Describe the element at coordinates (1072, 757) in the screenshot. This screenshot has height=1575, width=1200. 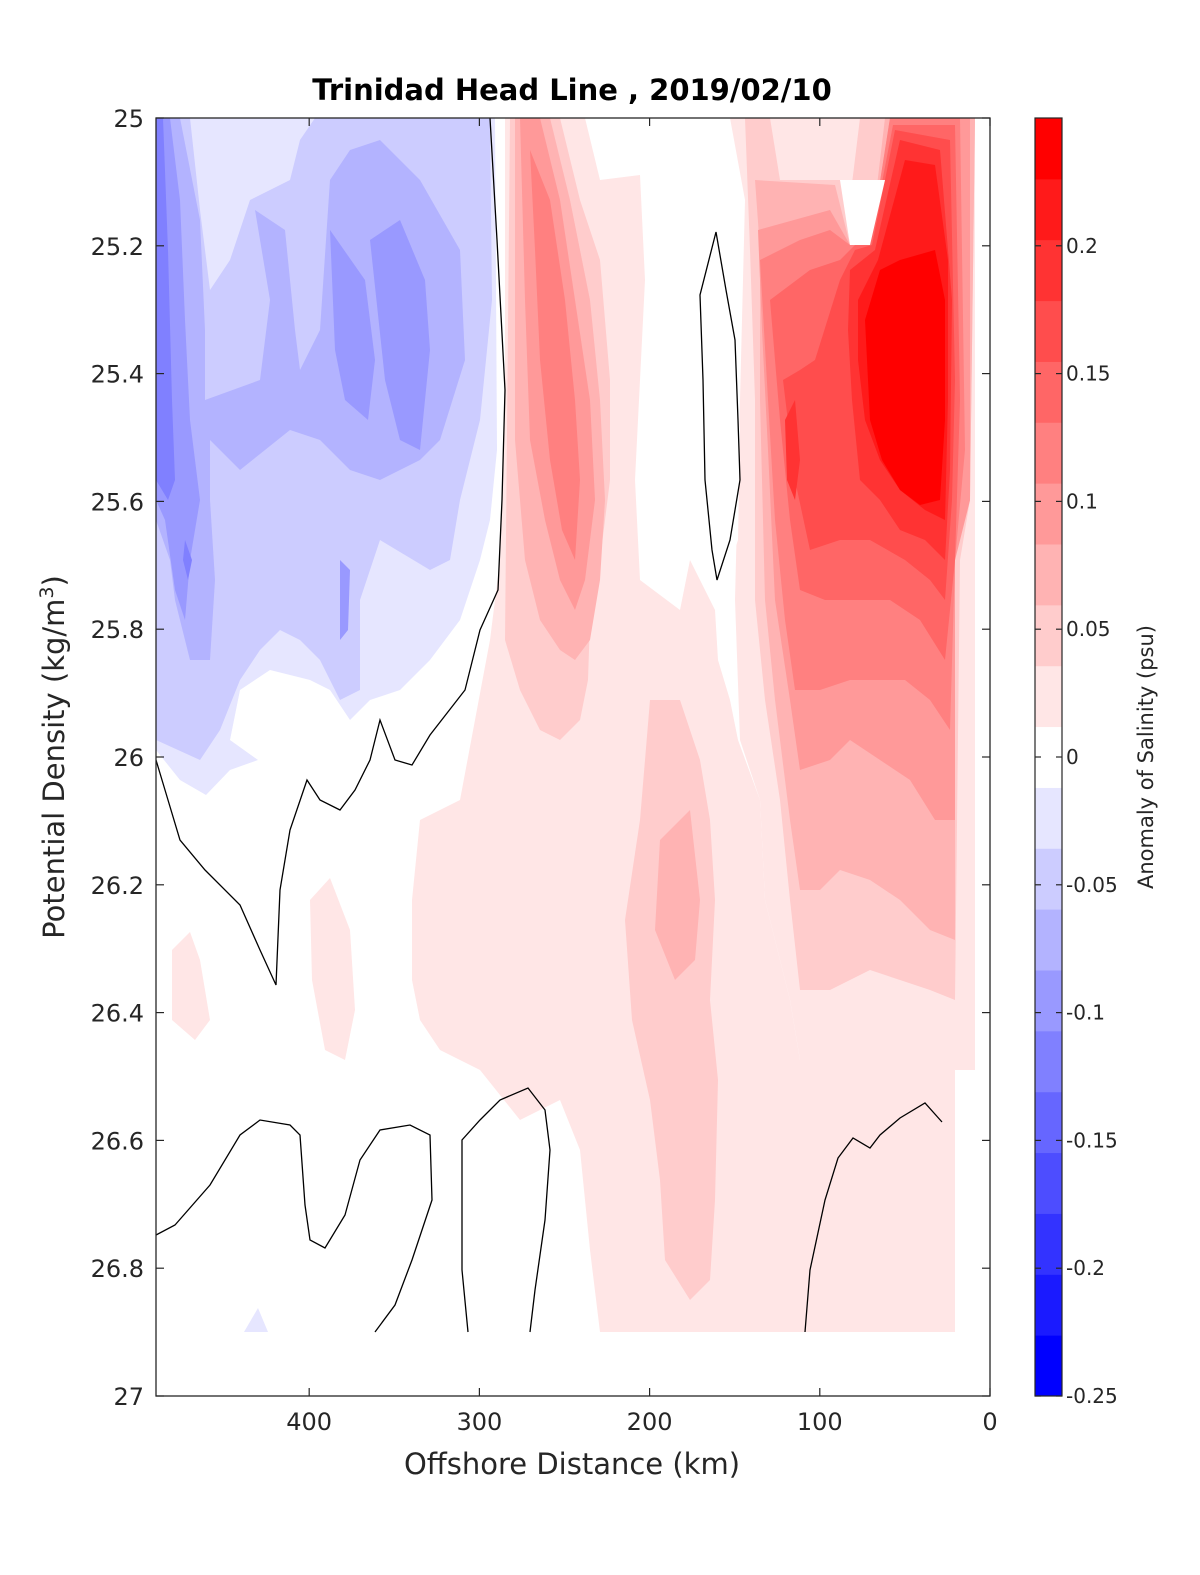
I see `colorbar-tick-label: 0` at that location.